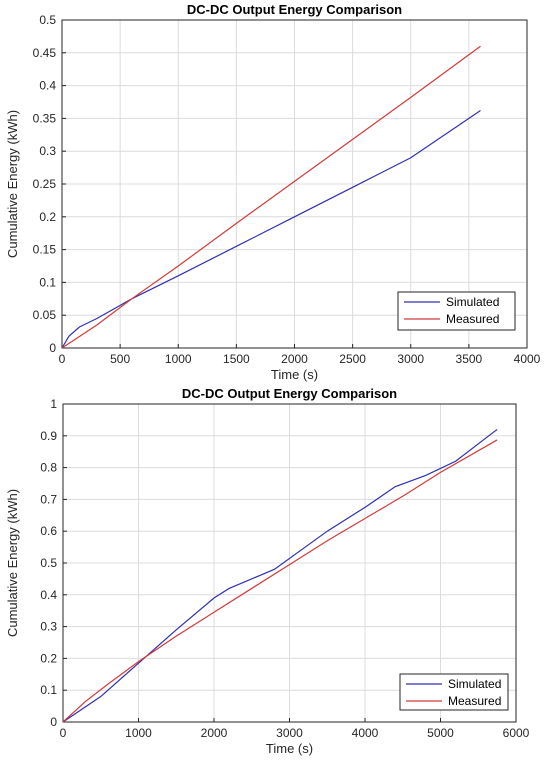 Image resolution: width=550 pixels, height=764 pixels. What do you see at coordinates (48, 468) in the screenshot?
I see `y-tick-label: 0.8` at bounding box center [48, 468].